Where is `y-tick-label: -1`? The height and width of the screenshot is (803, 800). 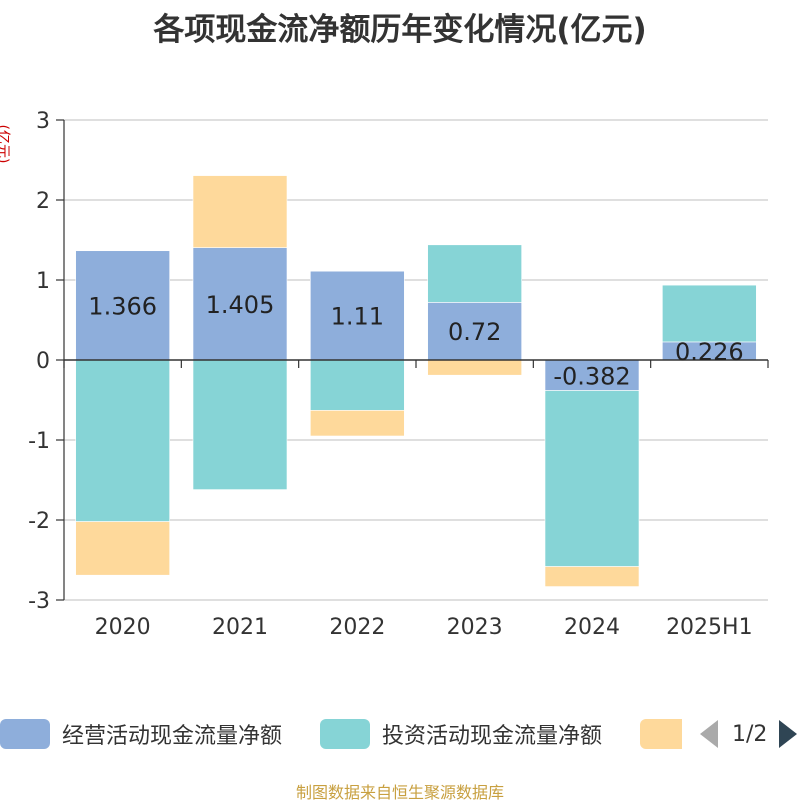
y-tick-label: -1 is located at coordinates (39, 441).